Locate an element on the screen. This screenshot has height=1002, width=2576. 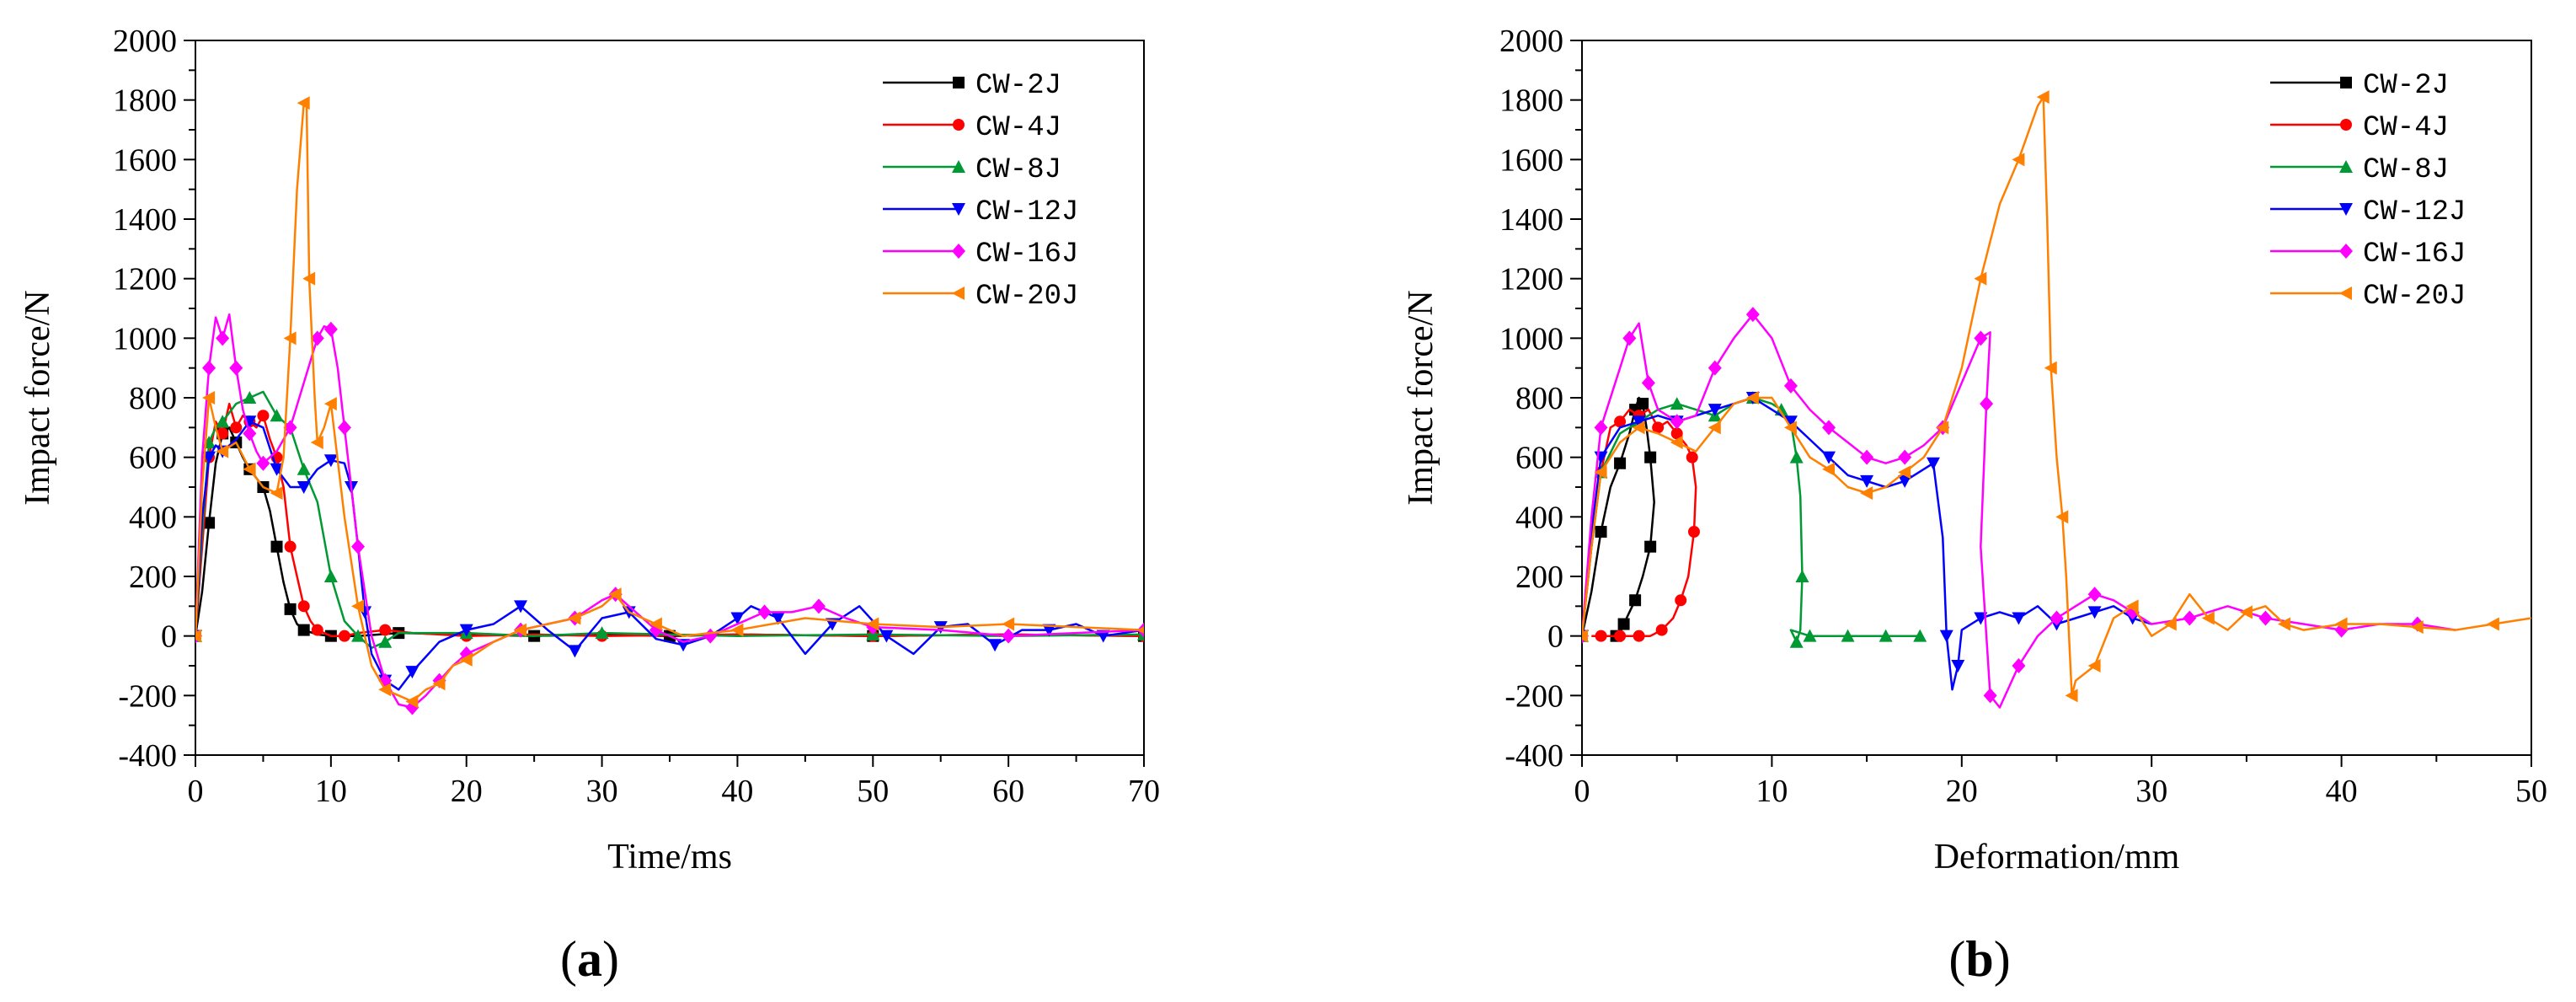
y-axis-title: Impact force/N is located at coordinates (38, 397).